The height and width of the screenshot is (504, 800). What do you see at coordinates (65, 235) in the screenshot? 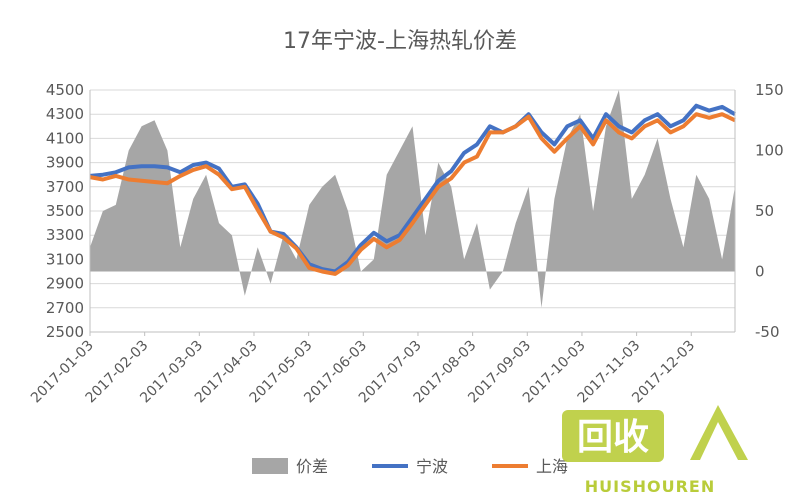
I see `left-axis-tick-label: 3300` at bounding box center [65, 235].